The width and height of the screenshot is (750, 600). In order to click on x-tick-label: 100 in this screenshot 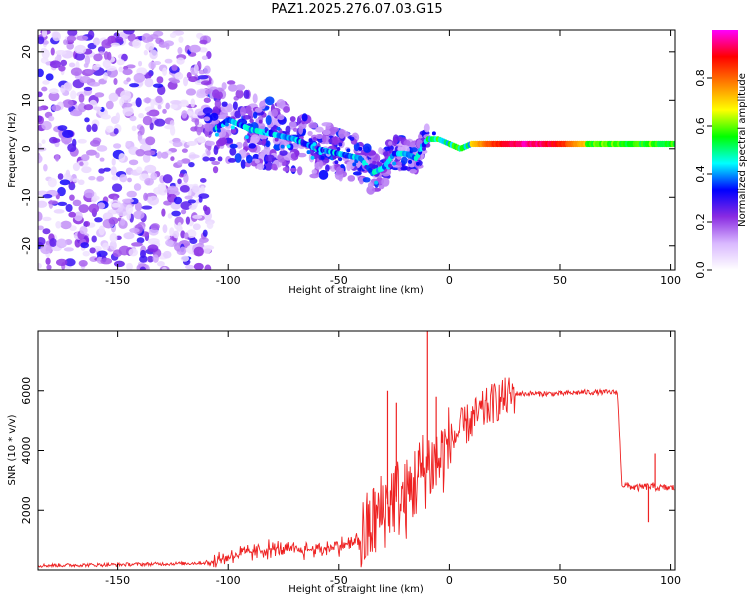, I will do `click(670, 280)`.